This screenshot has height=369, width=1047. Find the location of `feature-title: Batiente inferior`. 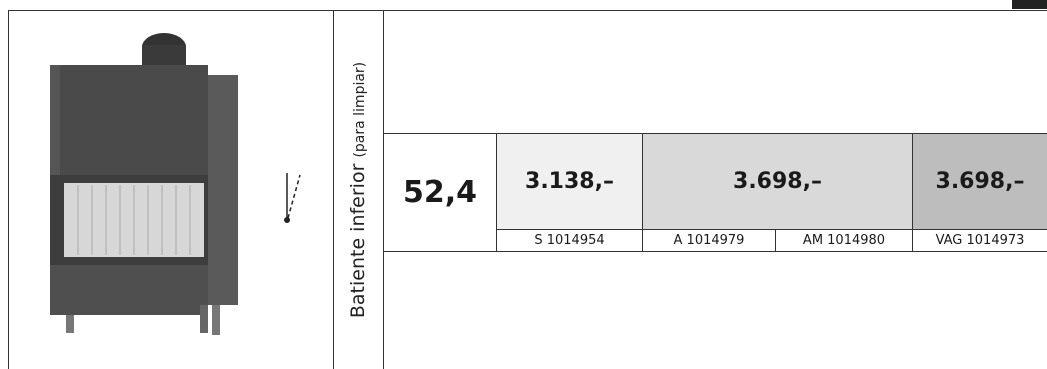

feature-title: Batiente inferior is located at coordinates (358, 241).